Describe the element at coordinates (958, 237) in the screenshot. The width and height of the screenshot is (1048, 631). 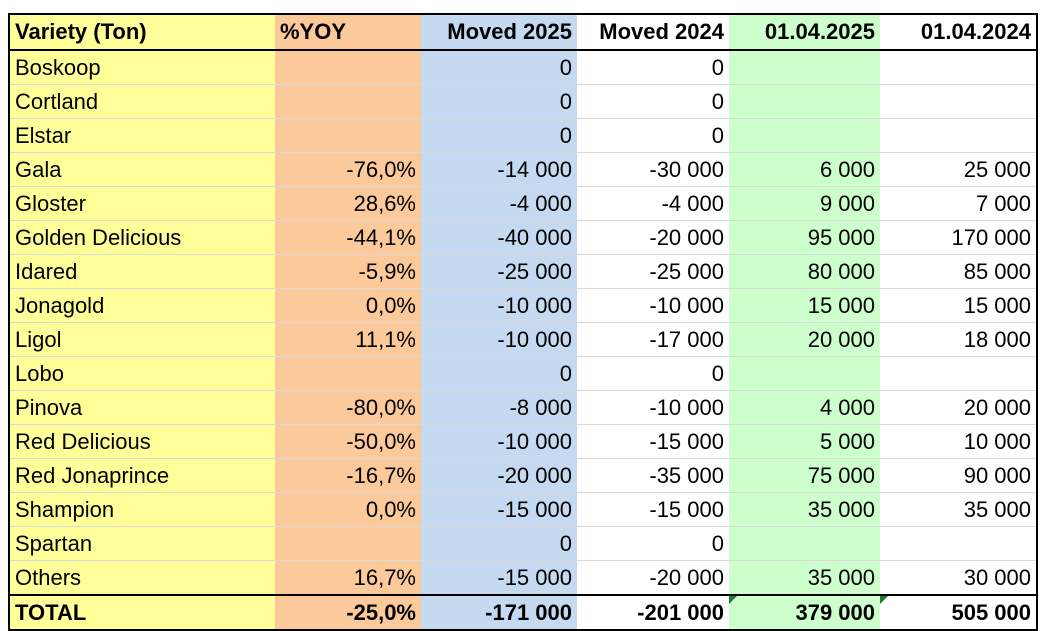
I see `cell-stock-2024: 170 000` at that location.